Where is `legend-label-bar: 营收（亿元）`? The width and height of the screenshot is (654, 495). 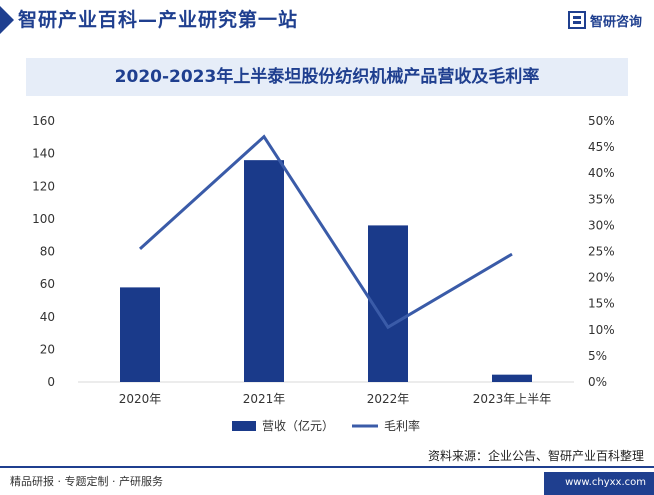 legend-label-bar: 营收（亿元） is located at coordinates (298, 425).